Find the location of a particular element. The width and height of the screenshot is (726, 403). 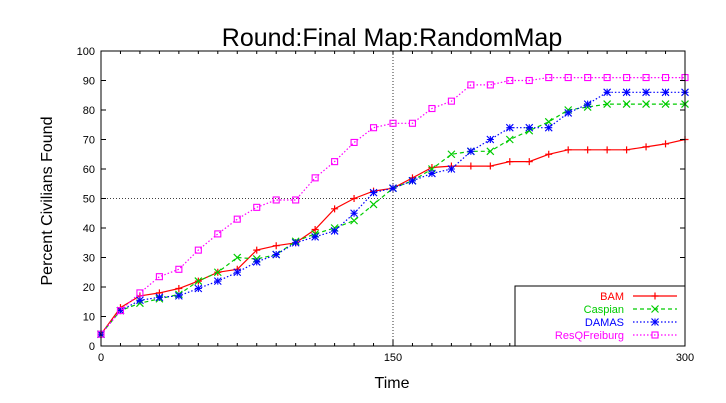

legend-label: BAM is located at coordinates (612, 297).